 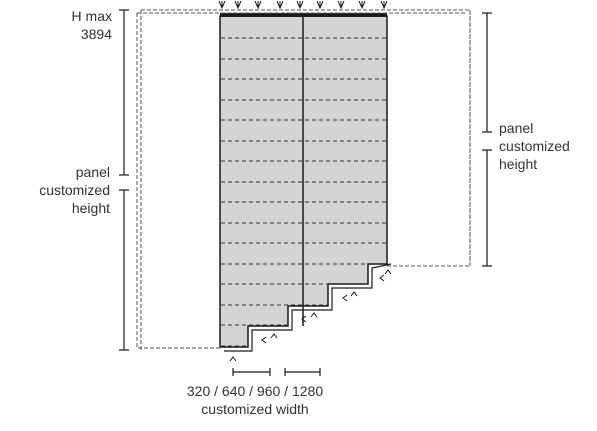 What do you see at coordinates (96, 34) in the screenshot?
I see `hmax-value: 3894` at bounding box center [96, 34].